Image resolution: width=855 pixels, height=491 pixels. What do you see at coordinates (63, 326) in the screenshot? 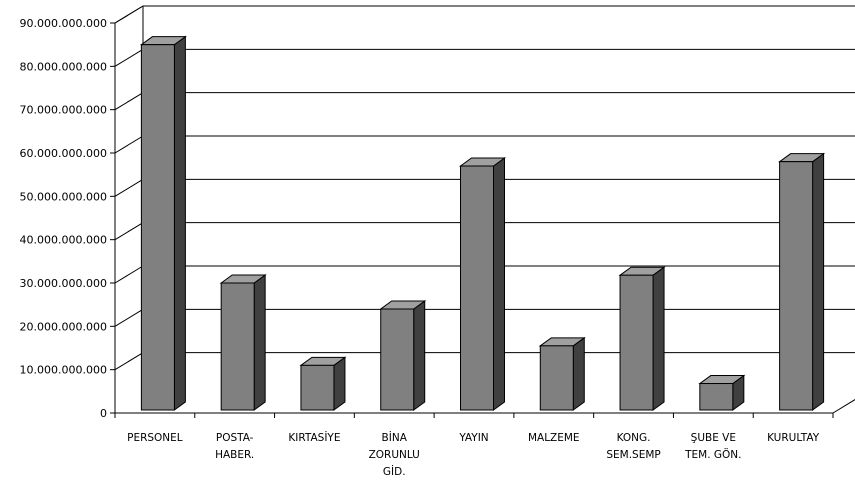
I see `y-tick-label: 20.000.000.000` at bounding box center [63, 326].